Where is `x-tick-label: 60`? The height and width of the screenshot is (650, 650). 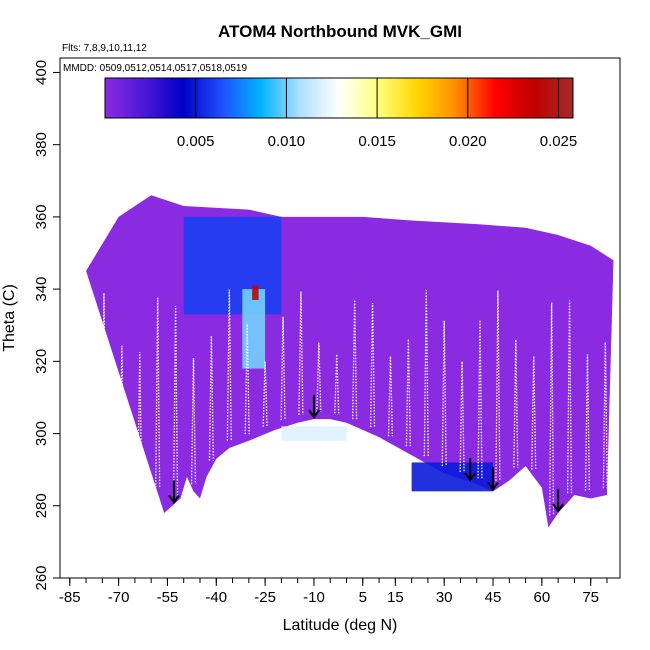 x-tick-label: 60 is located at coordinates (542, 597).